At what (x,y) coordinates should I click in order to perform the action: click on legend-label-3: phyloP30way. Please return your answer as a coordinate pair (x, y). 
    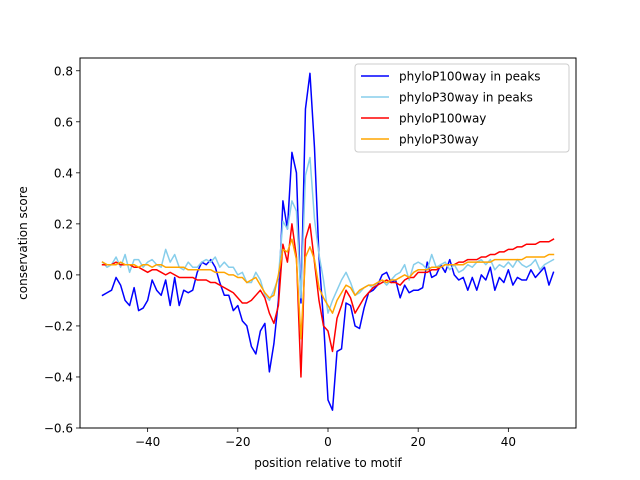
    Looking at the image, I should click on (439, 140).